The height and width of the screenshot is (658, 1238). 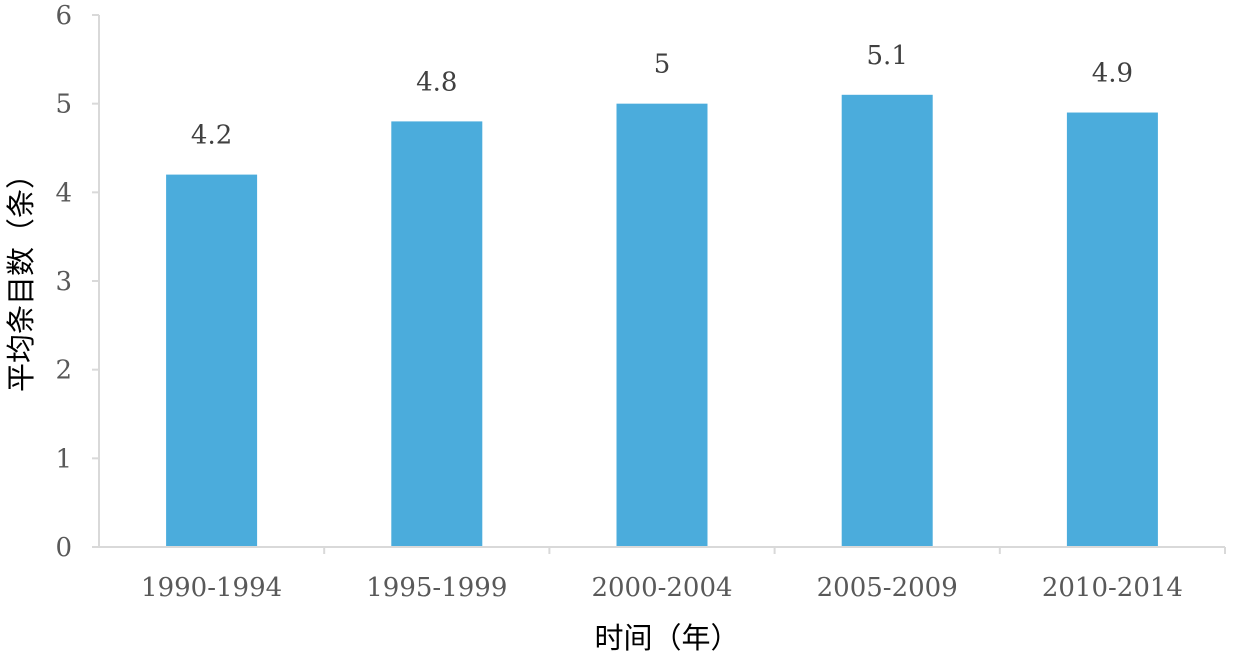 I want to click on x-axis, so click(x=662, y=550).